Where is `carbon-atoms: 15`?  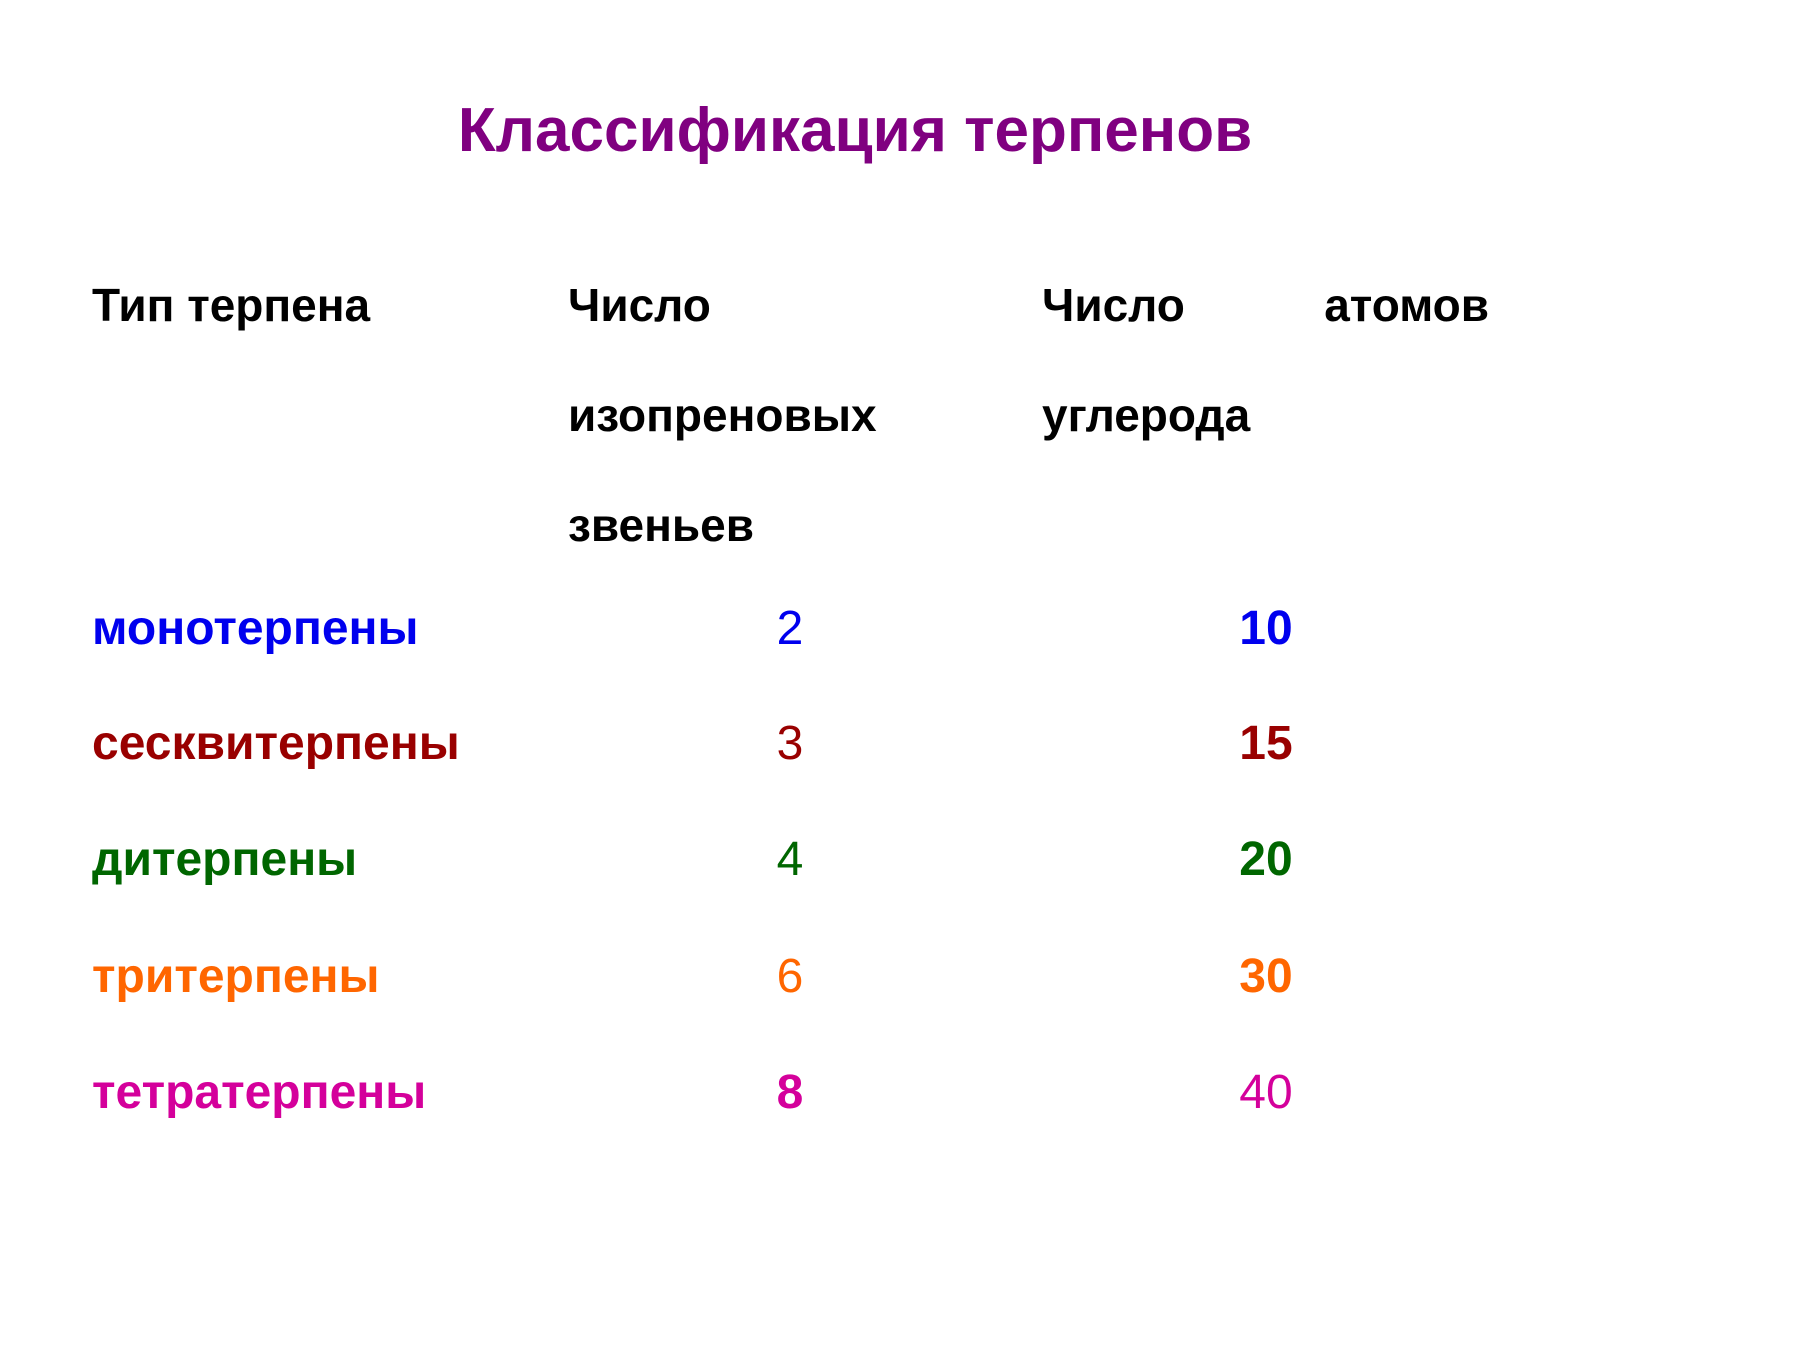 carbon-atoms: 15 is located at coordinates (1266, 743).